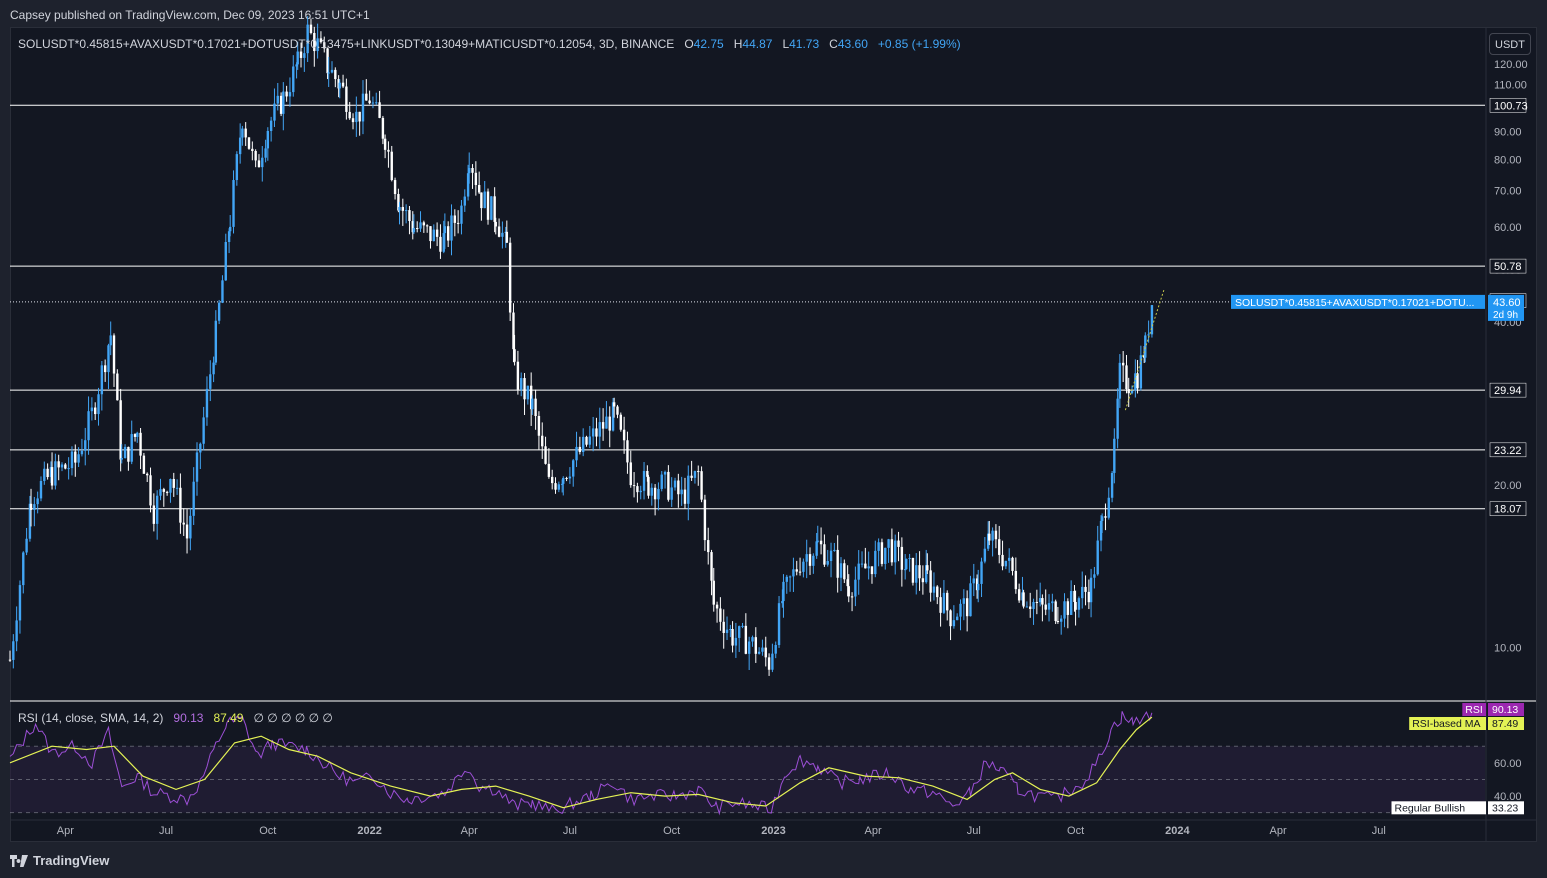 This screenshot has width=1547, height=878. What do you see at coordinates (757, 44) in the screenshot?
I see `high-value: 44.87` at bounding box center [757, 44].